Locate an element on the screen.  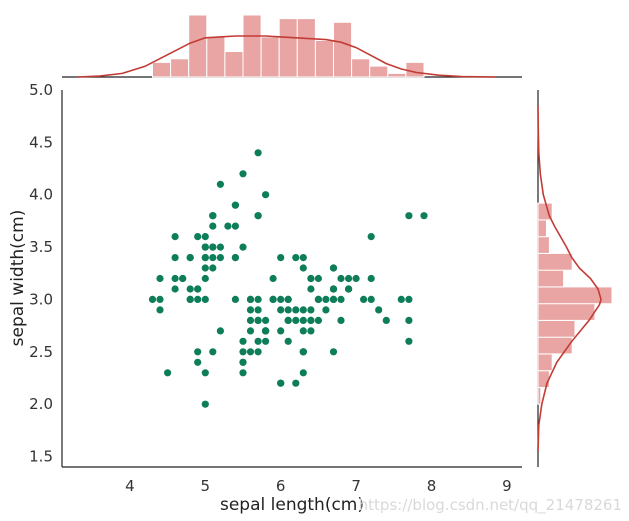
y-tick-label: 1.5 is located at coordinates (41, 457).